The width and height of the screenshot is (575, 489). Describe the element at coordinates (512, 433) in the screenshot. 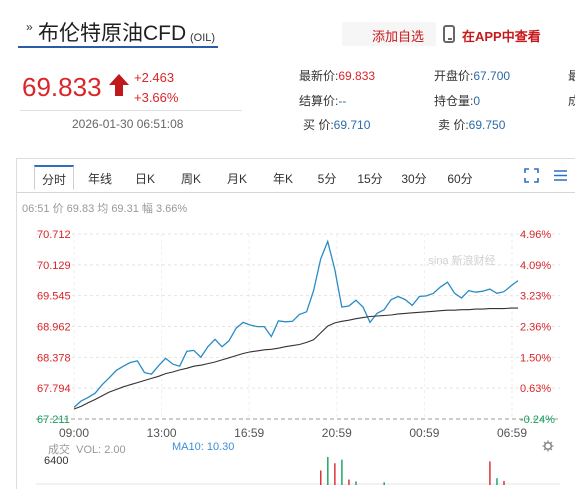

I see `x-tick-label: 06:59` at that location.